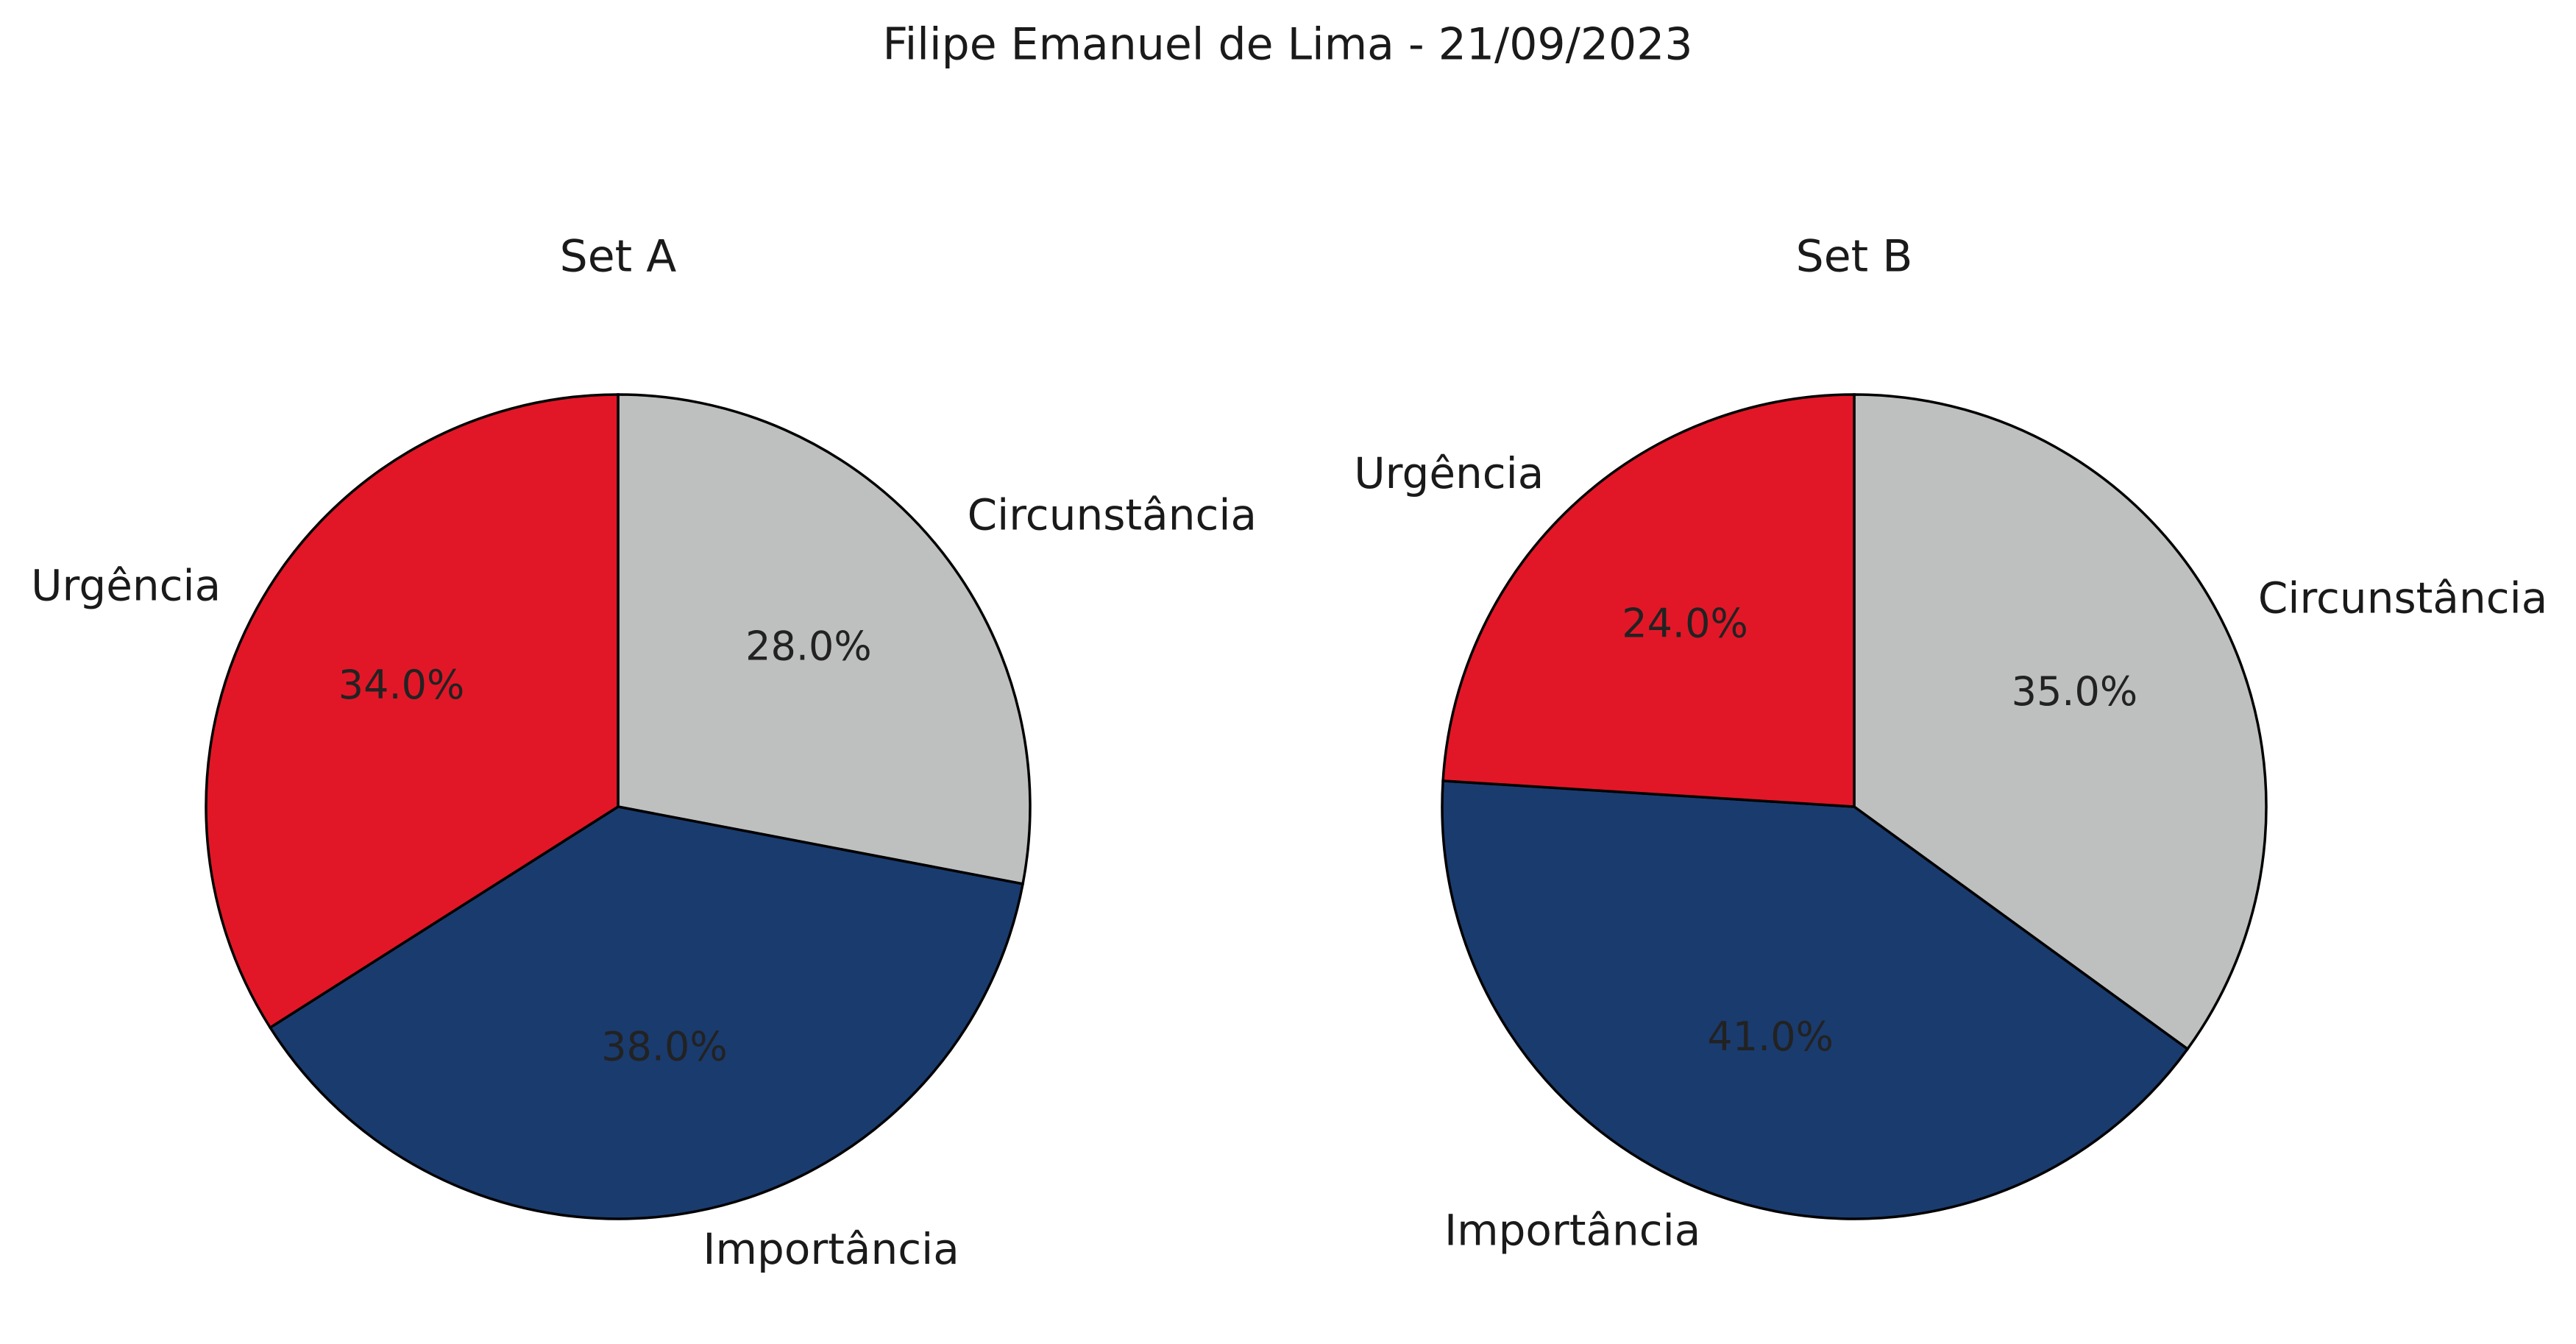  What do you see at coordinates (808, 646) in the screenshot?
I see `pie-percent-label: 28.0%` at bounding box center [808, 646].